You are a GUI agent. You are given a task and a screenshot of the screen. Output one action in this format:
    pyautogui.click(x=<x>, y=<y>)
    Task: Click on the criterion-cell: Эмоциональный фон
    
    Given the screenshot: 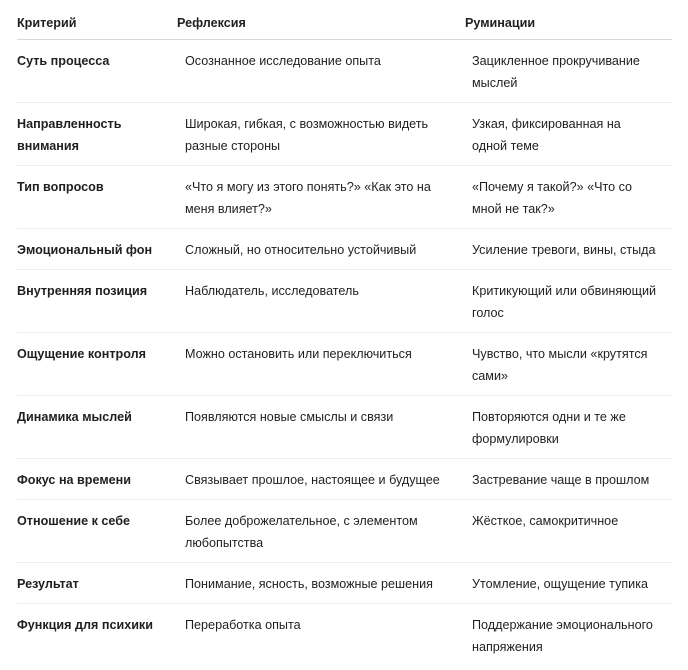 What is the action you would take?
    pyautogui.click(x=97, y=249)
    